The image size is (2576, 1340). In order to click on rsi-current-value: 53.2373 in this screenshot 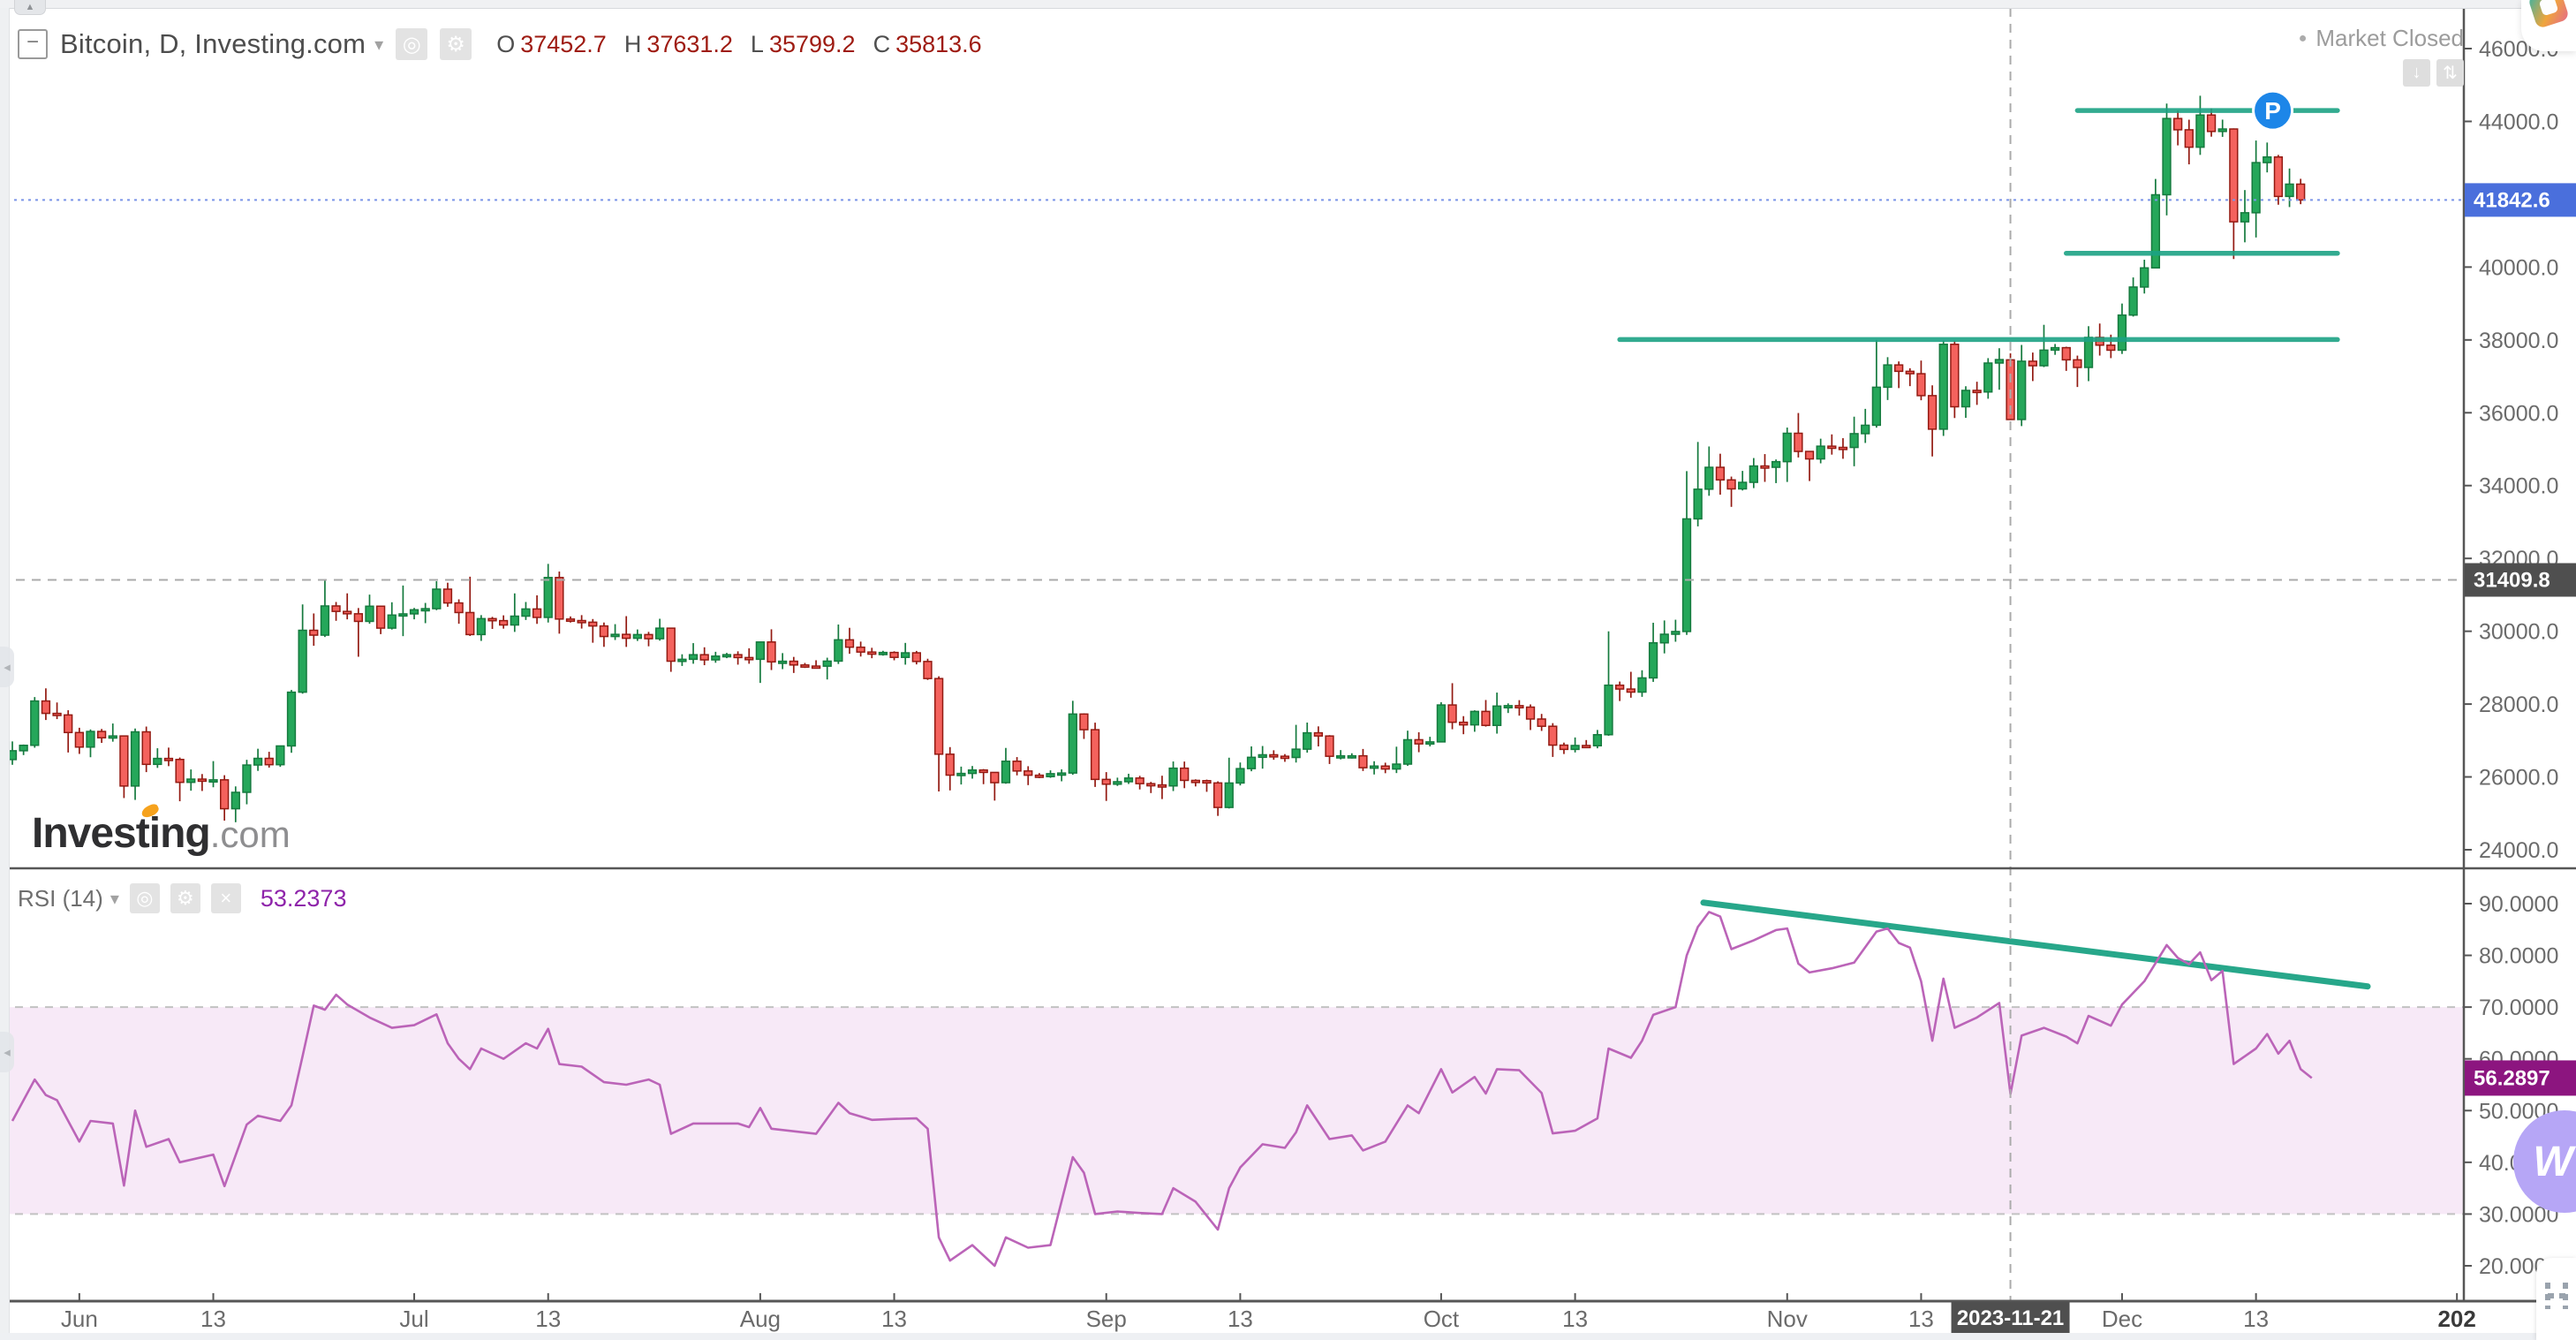, I will do `click(304, 898)`.